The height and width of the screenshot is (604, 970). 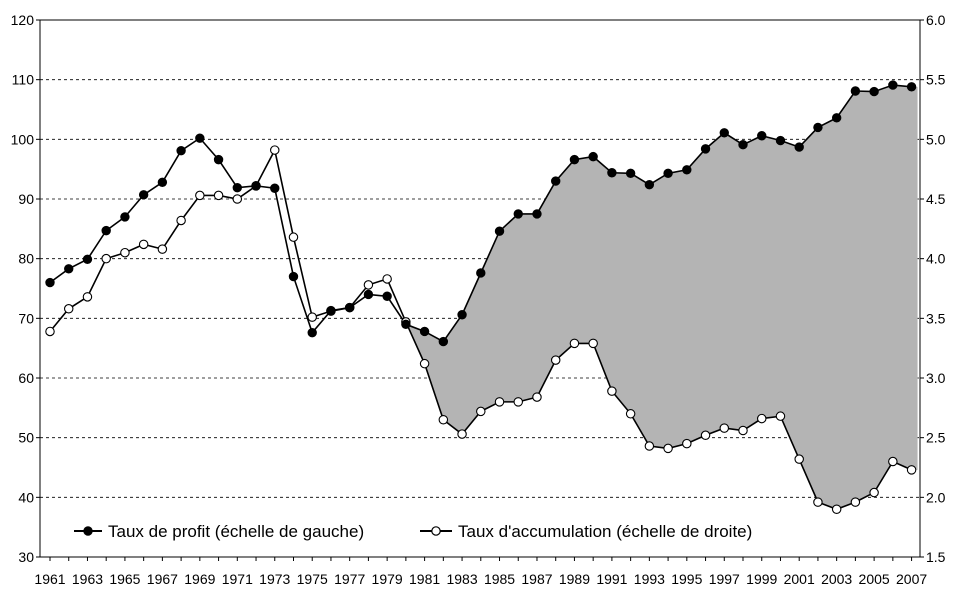 I want to click on y-right-tick-label: 2.0, so click(x=936, y=497).